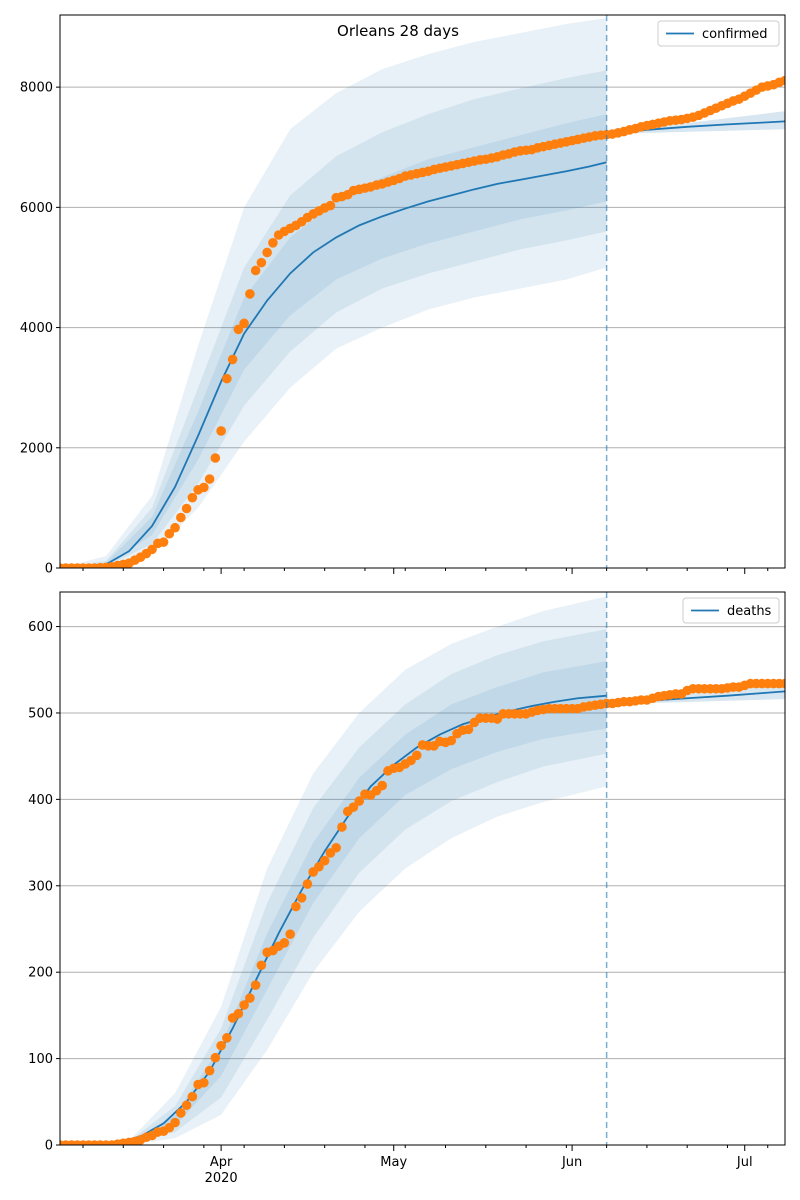 The width and height of the screenshot is (800, 1200). I want to click on y-tick-label: 2000, so click(36, 448).